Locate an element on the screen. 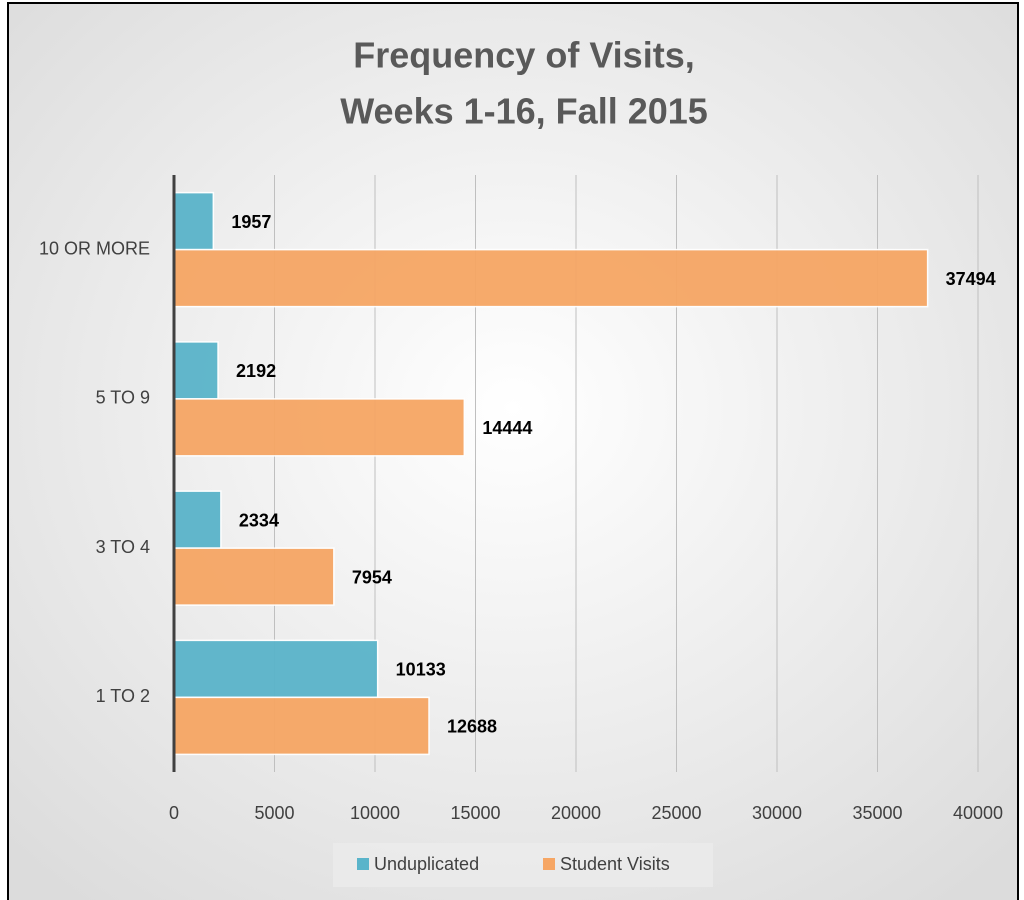 This screenshot has width=1024, height=900. data-label: 1957 is located at coordinates (251, 222).